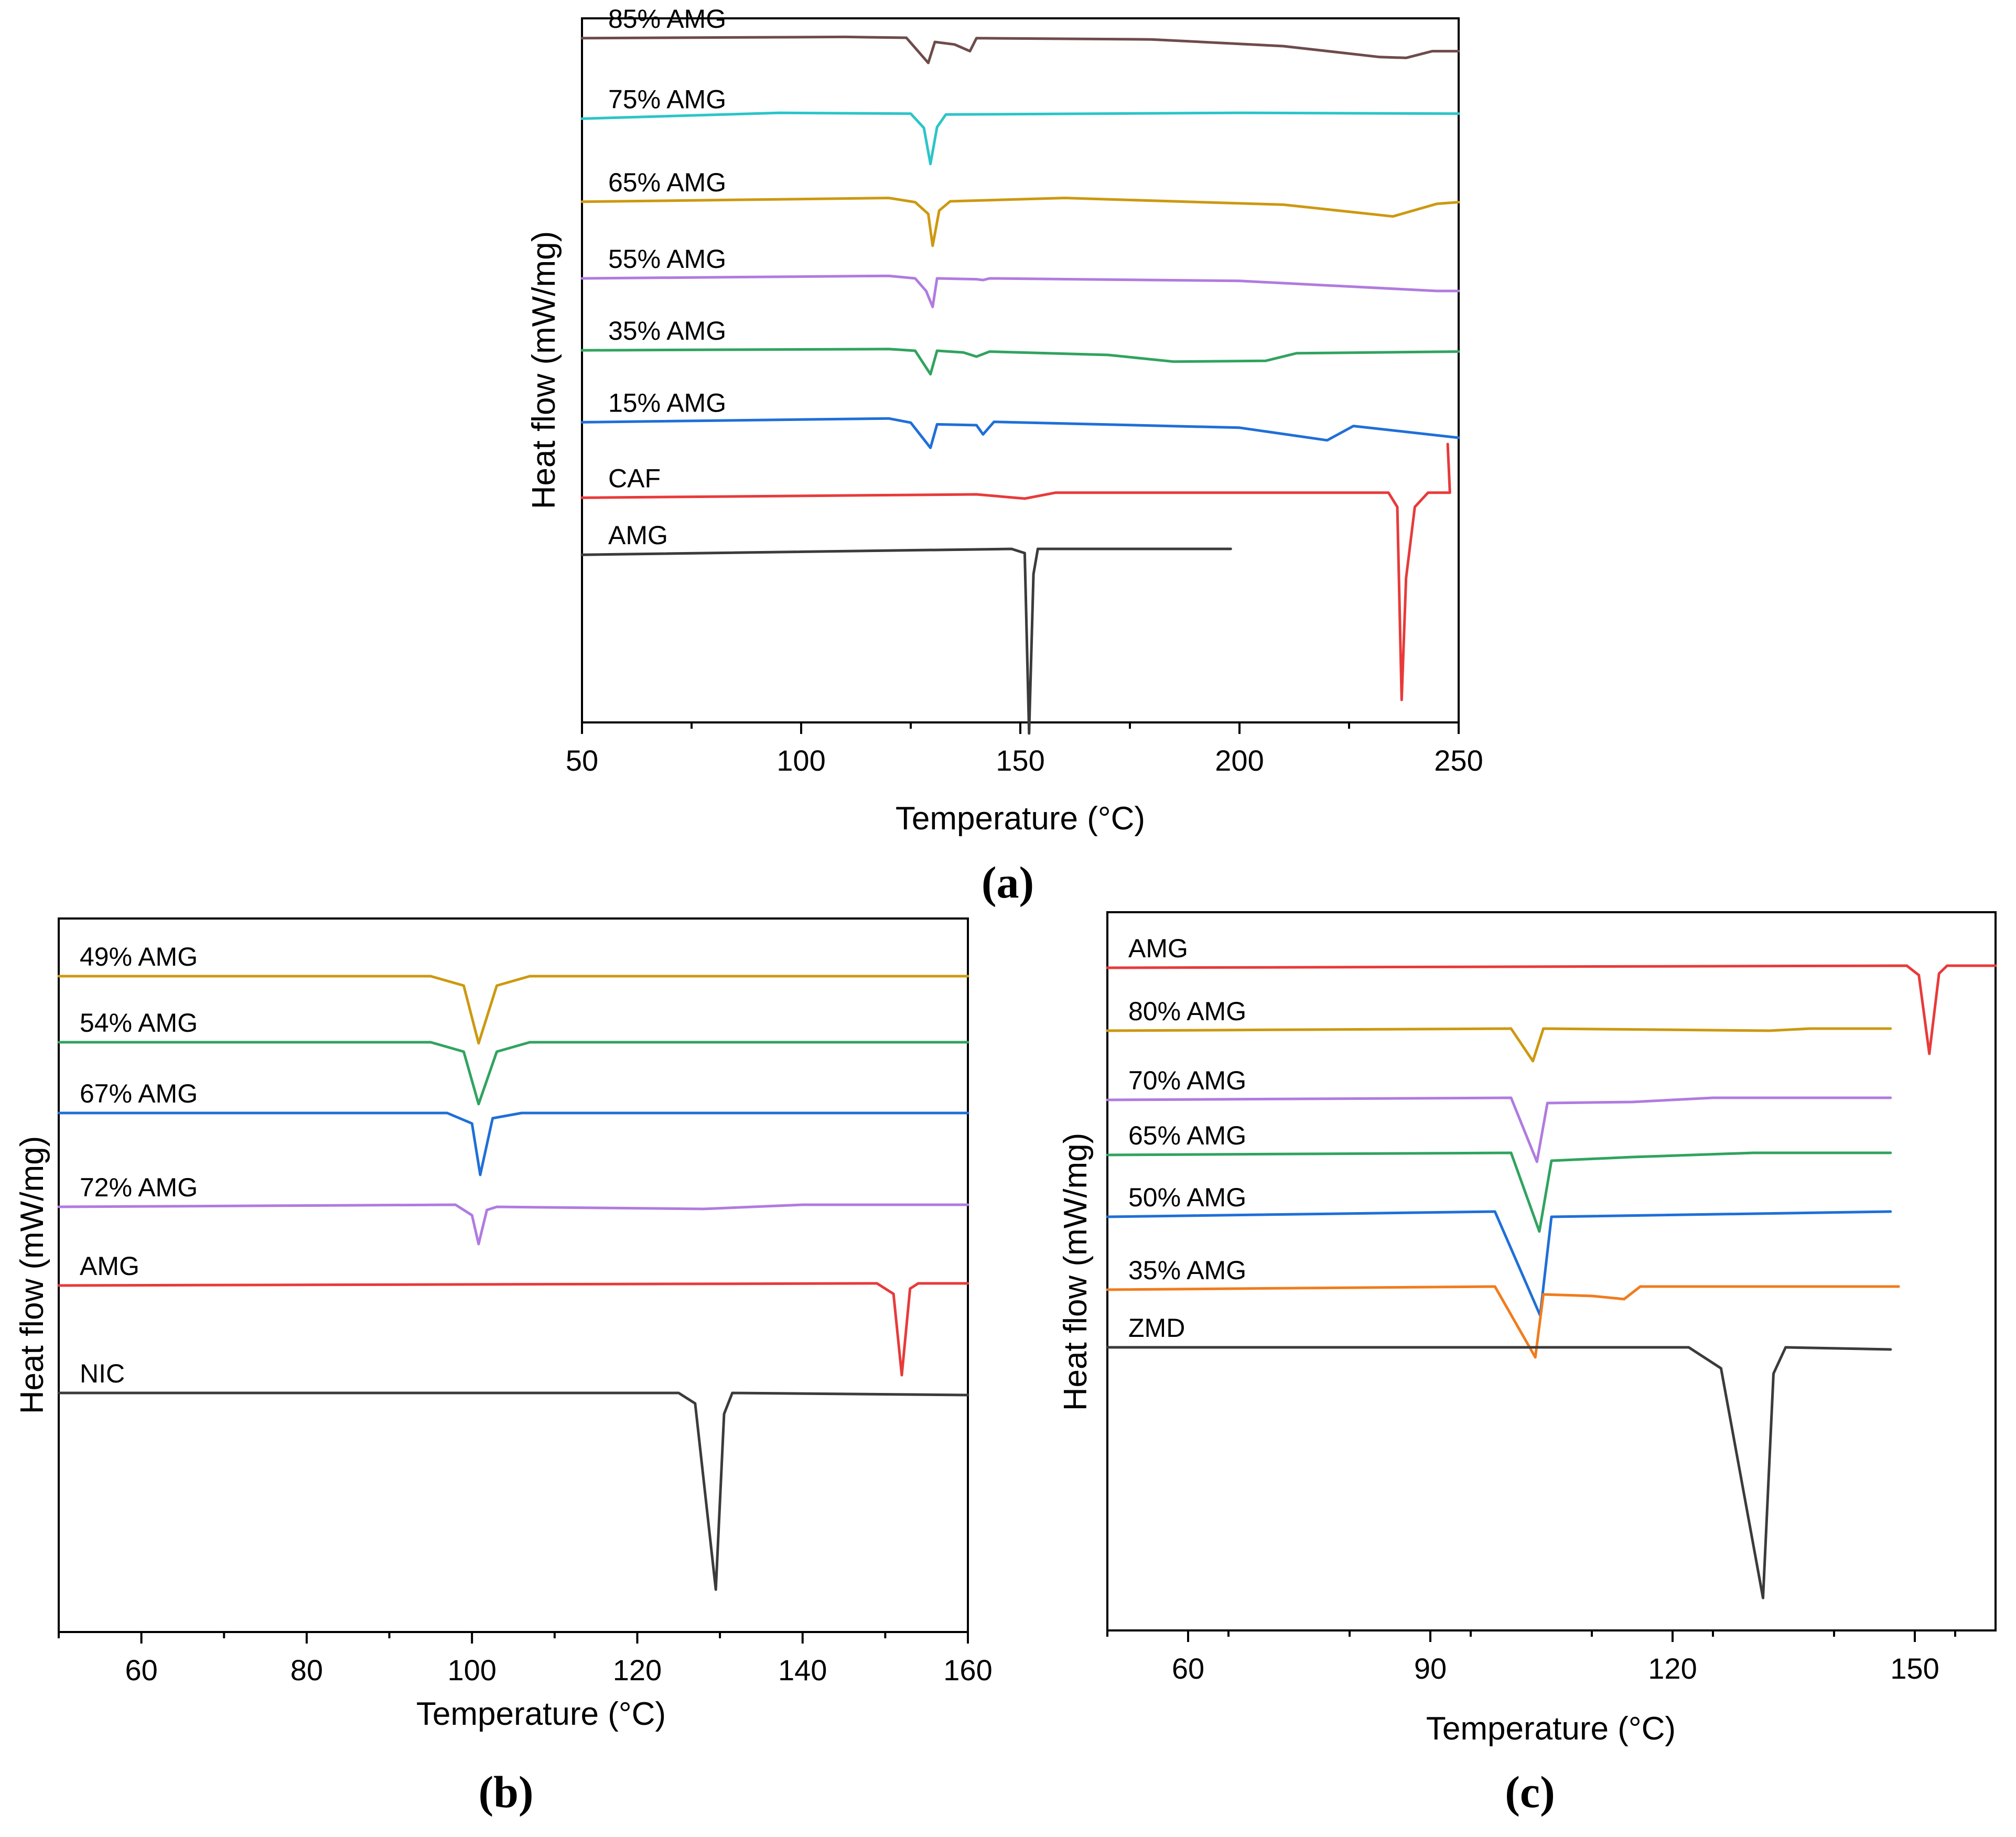 This screenshot has height=1837, width=2016. I want to click on series-label: 50% AMG, so click(1187, 1197).